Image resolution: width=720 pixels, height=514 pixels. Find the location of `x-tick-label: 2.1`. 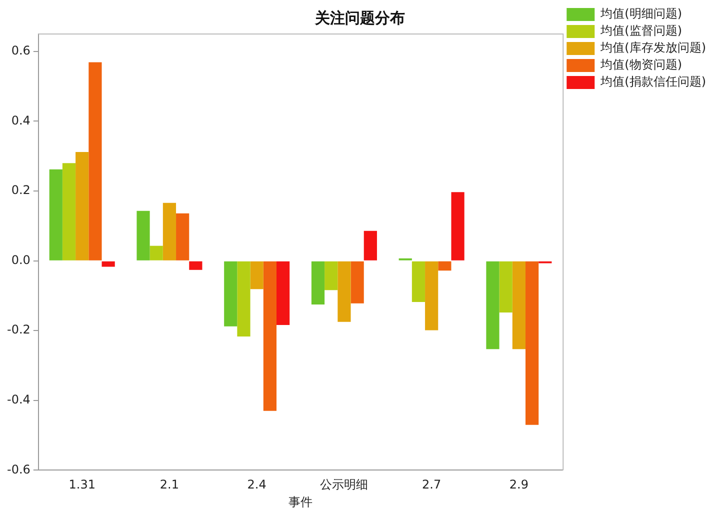

x-tick-label: 2.1 is located at coordinates (170, 485).